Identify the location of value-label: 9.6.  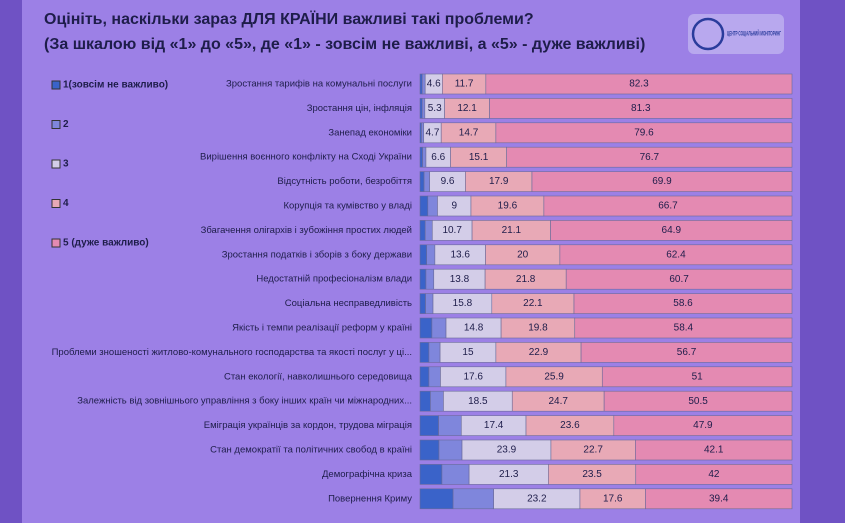
(448, 181).